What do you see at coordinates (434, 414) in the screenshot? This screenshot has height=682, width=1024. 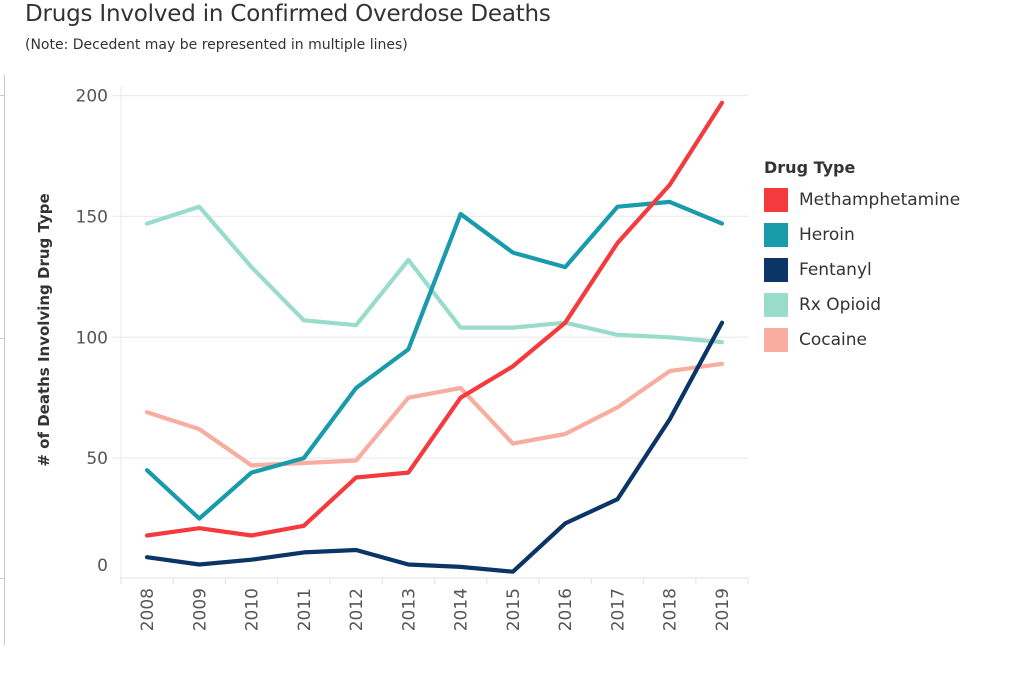 I see `series-line-cocaine` at bounding box center [434, 414].